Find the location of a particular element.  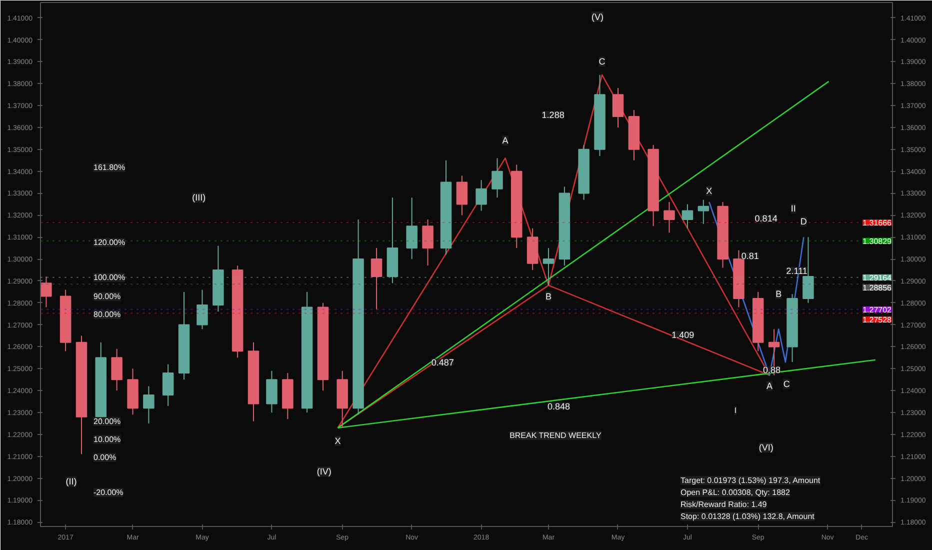

annotation: 2.111 is located at coordinates (797, 271).